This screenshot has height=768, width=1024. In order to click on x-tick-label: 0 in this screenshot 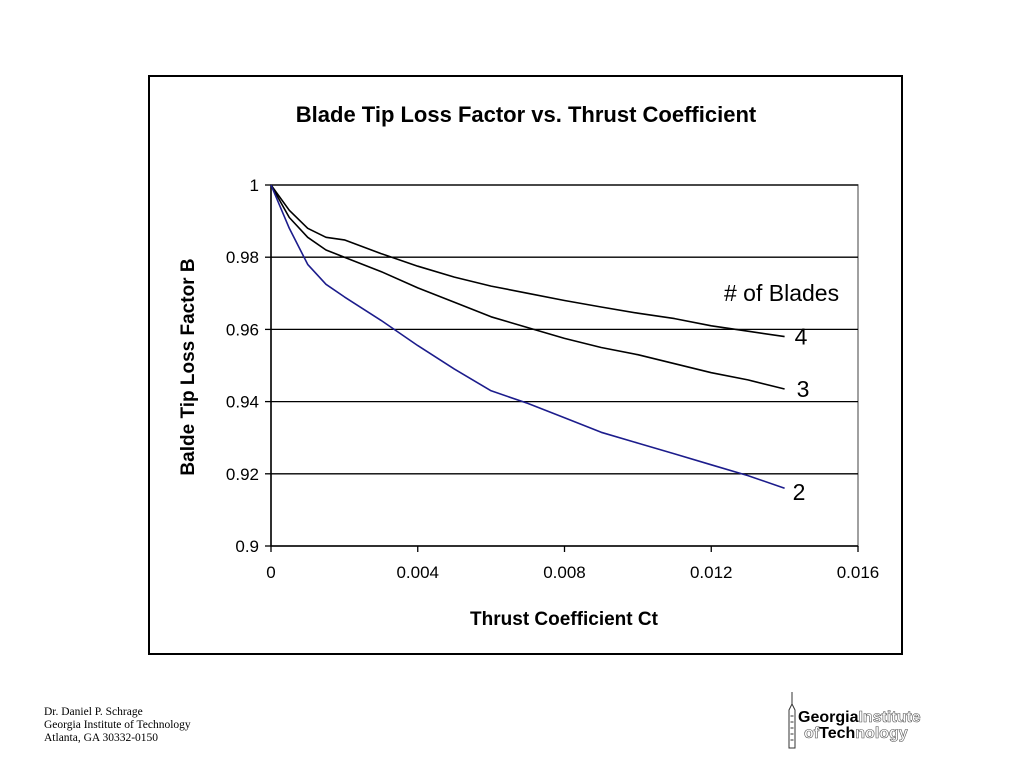, I will do `click(270, 572)`.